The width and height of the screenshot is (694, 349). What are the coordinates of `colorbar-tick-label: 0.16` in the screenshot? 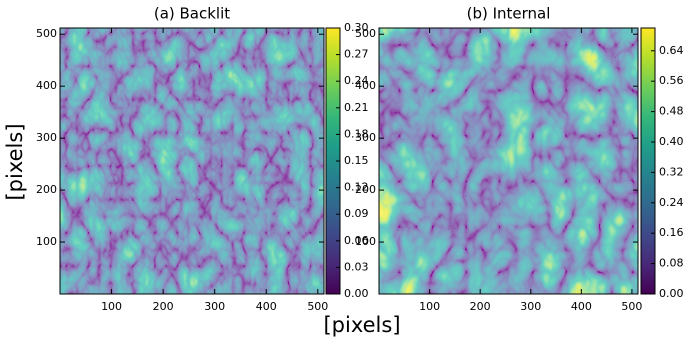 It's located at (671, 232).